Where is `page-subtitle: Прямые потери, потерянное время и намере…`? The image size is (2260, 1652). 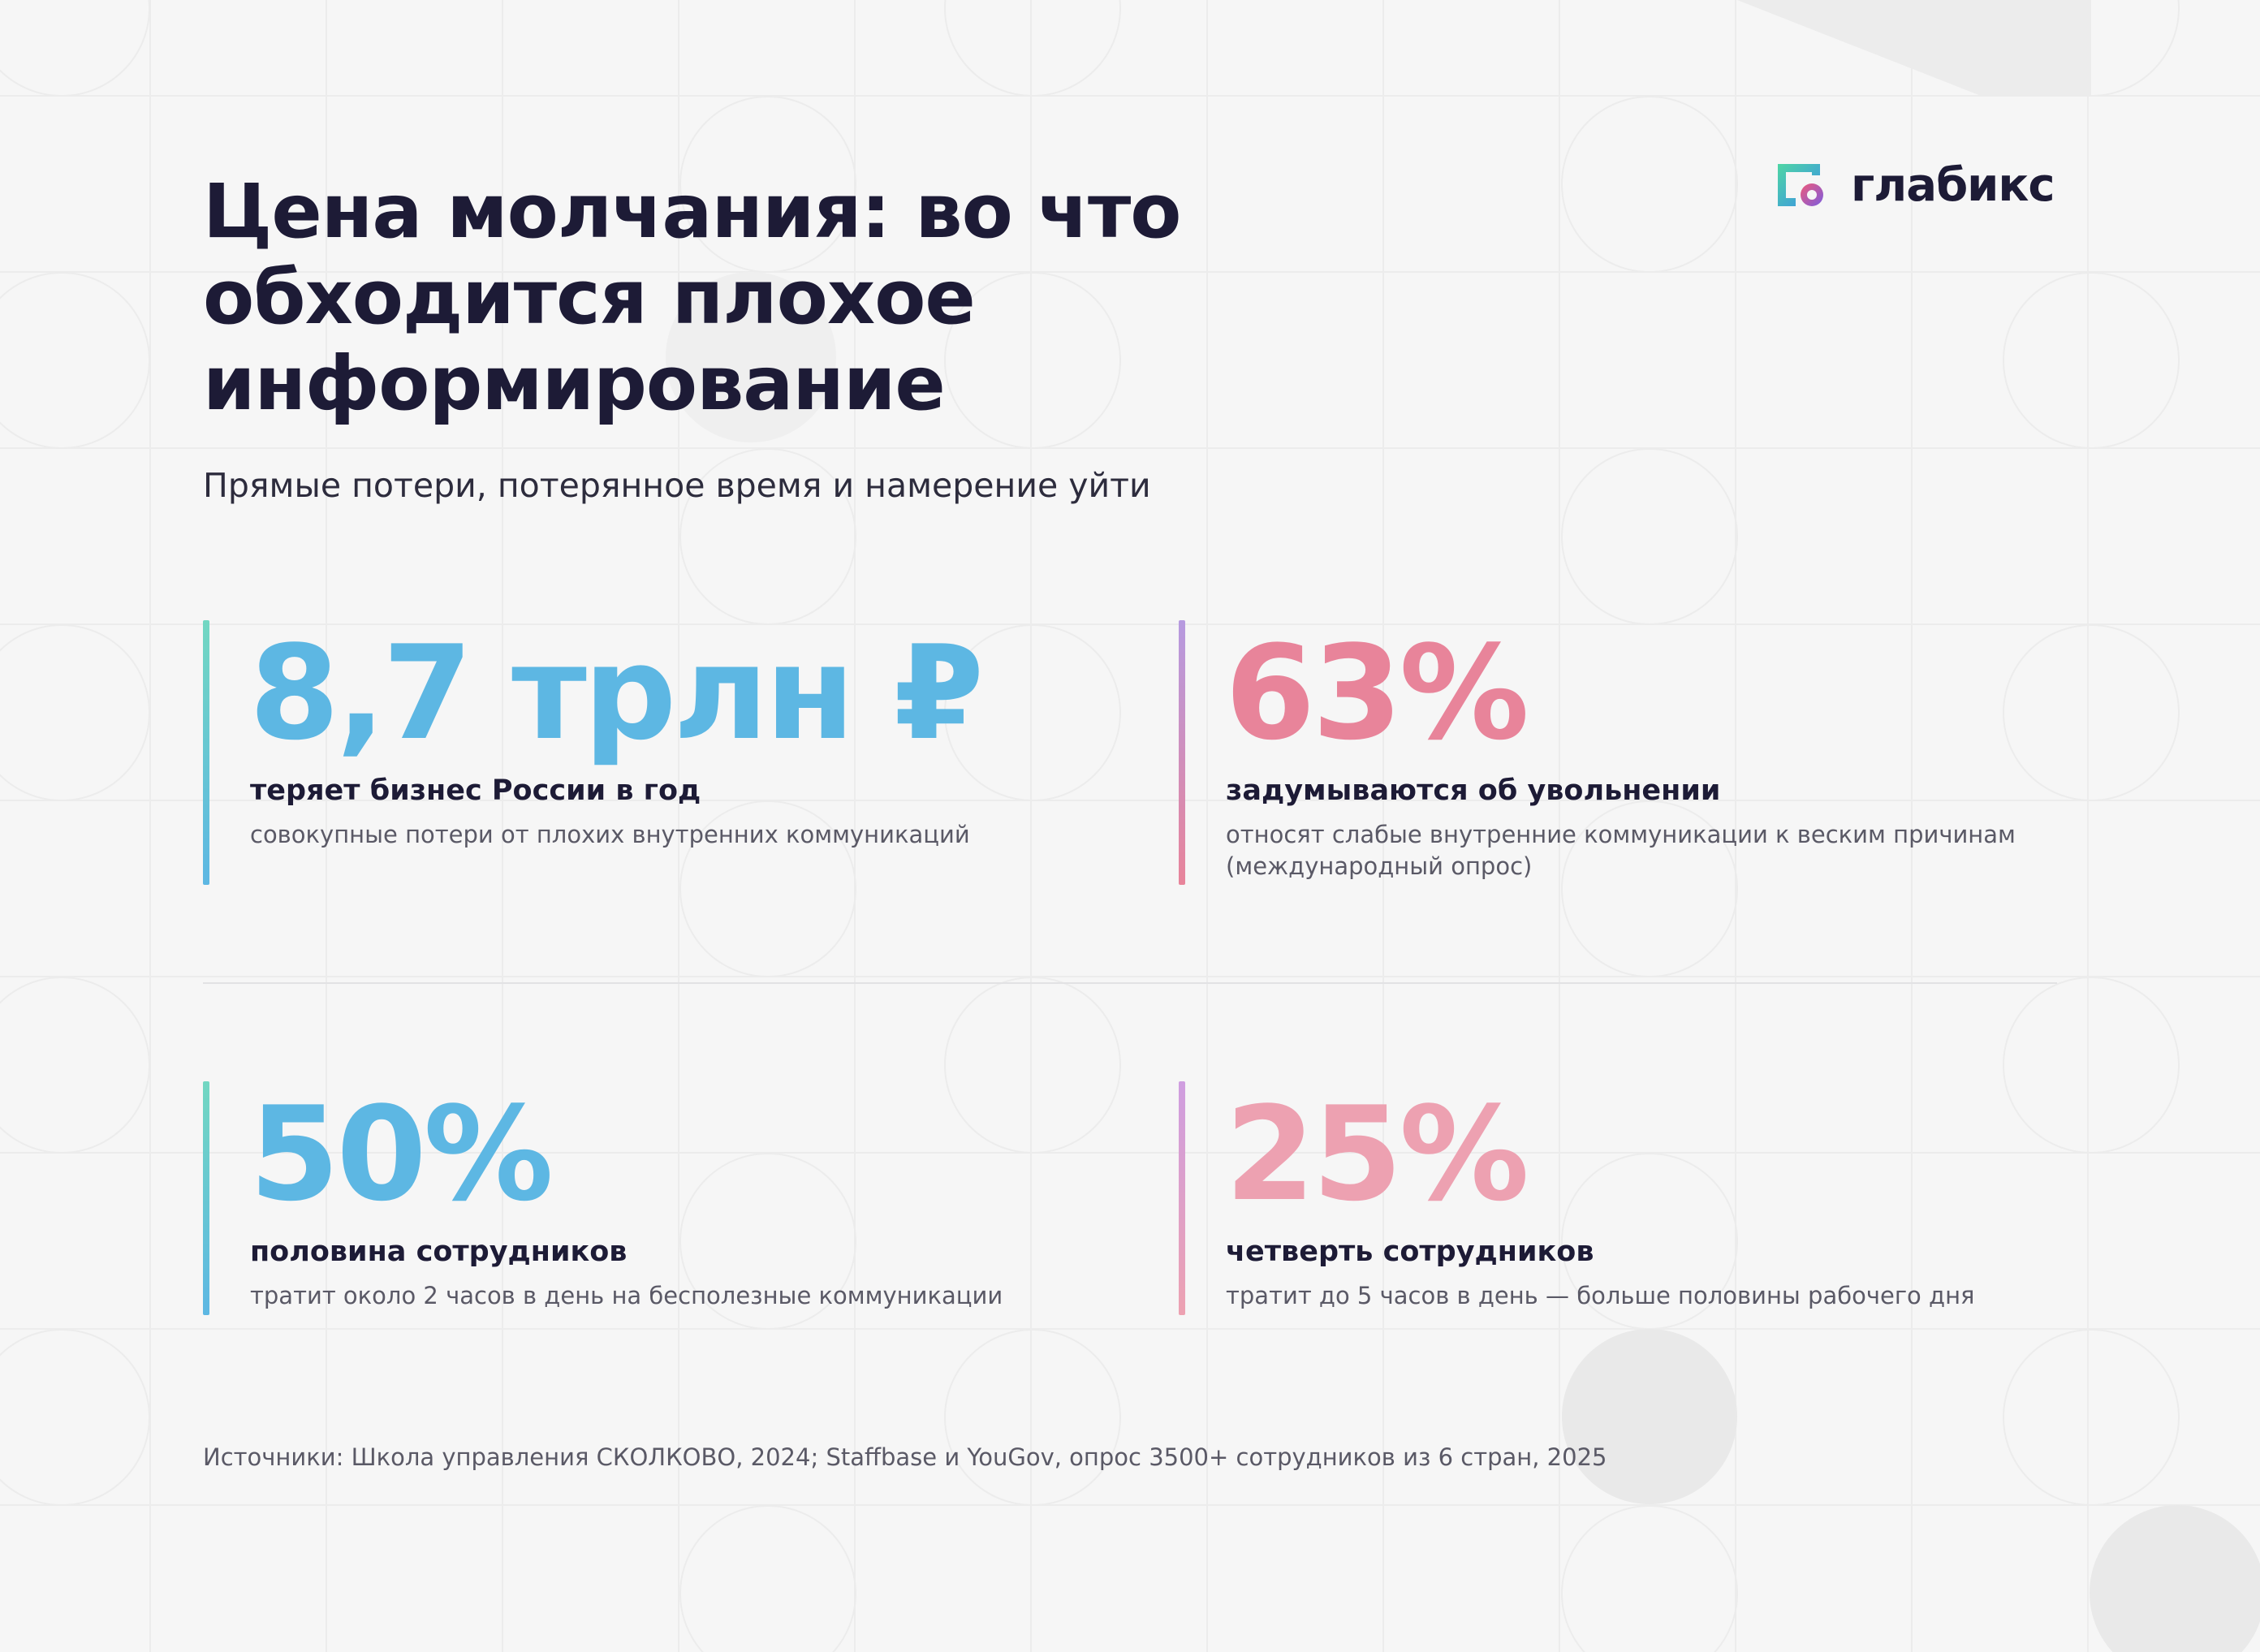
page-subtitle: Прямые потери, потерянное время и намере… is located at coordinates (677, 485).